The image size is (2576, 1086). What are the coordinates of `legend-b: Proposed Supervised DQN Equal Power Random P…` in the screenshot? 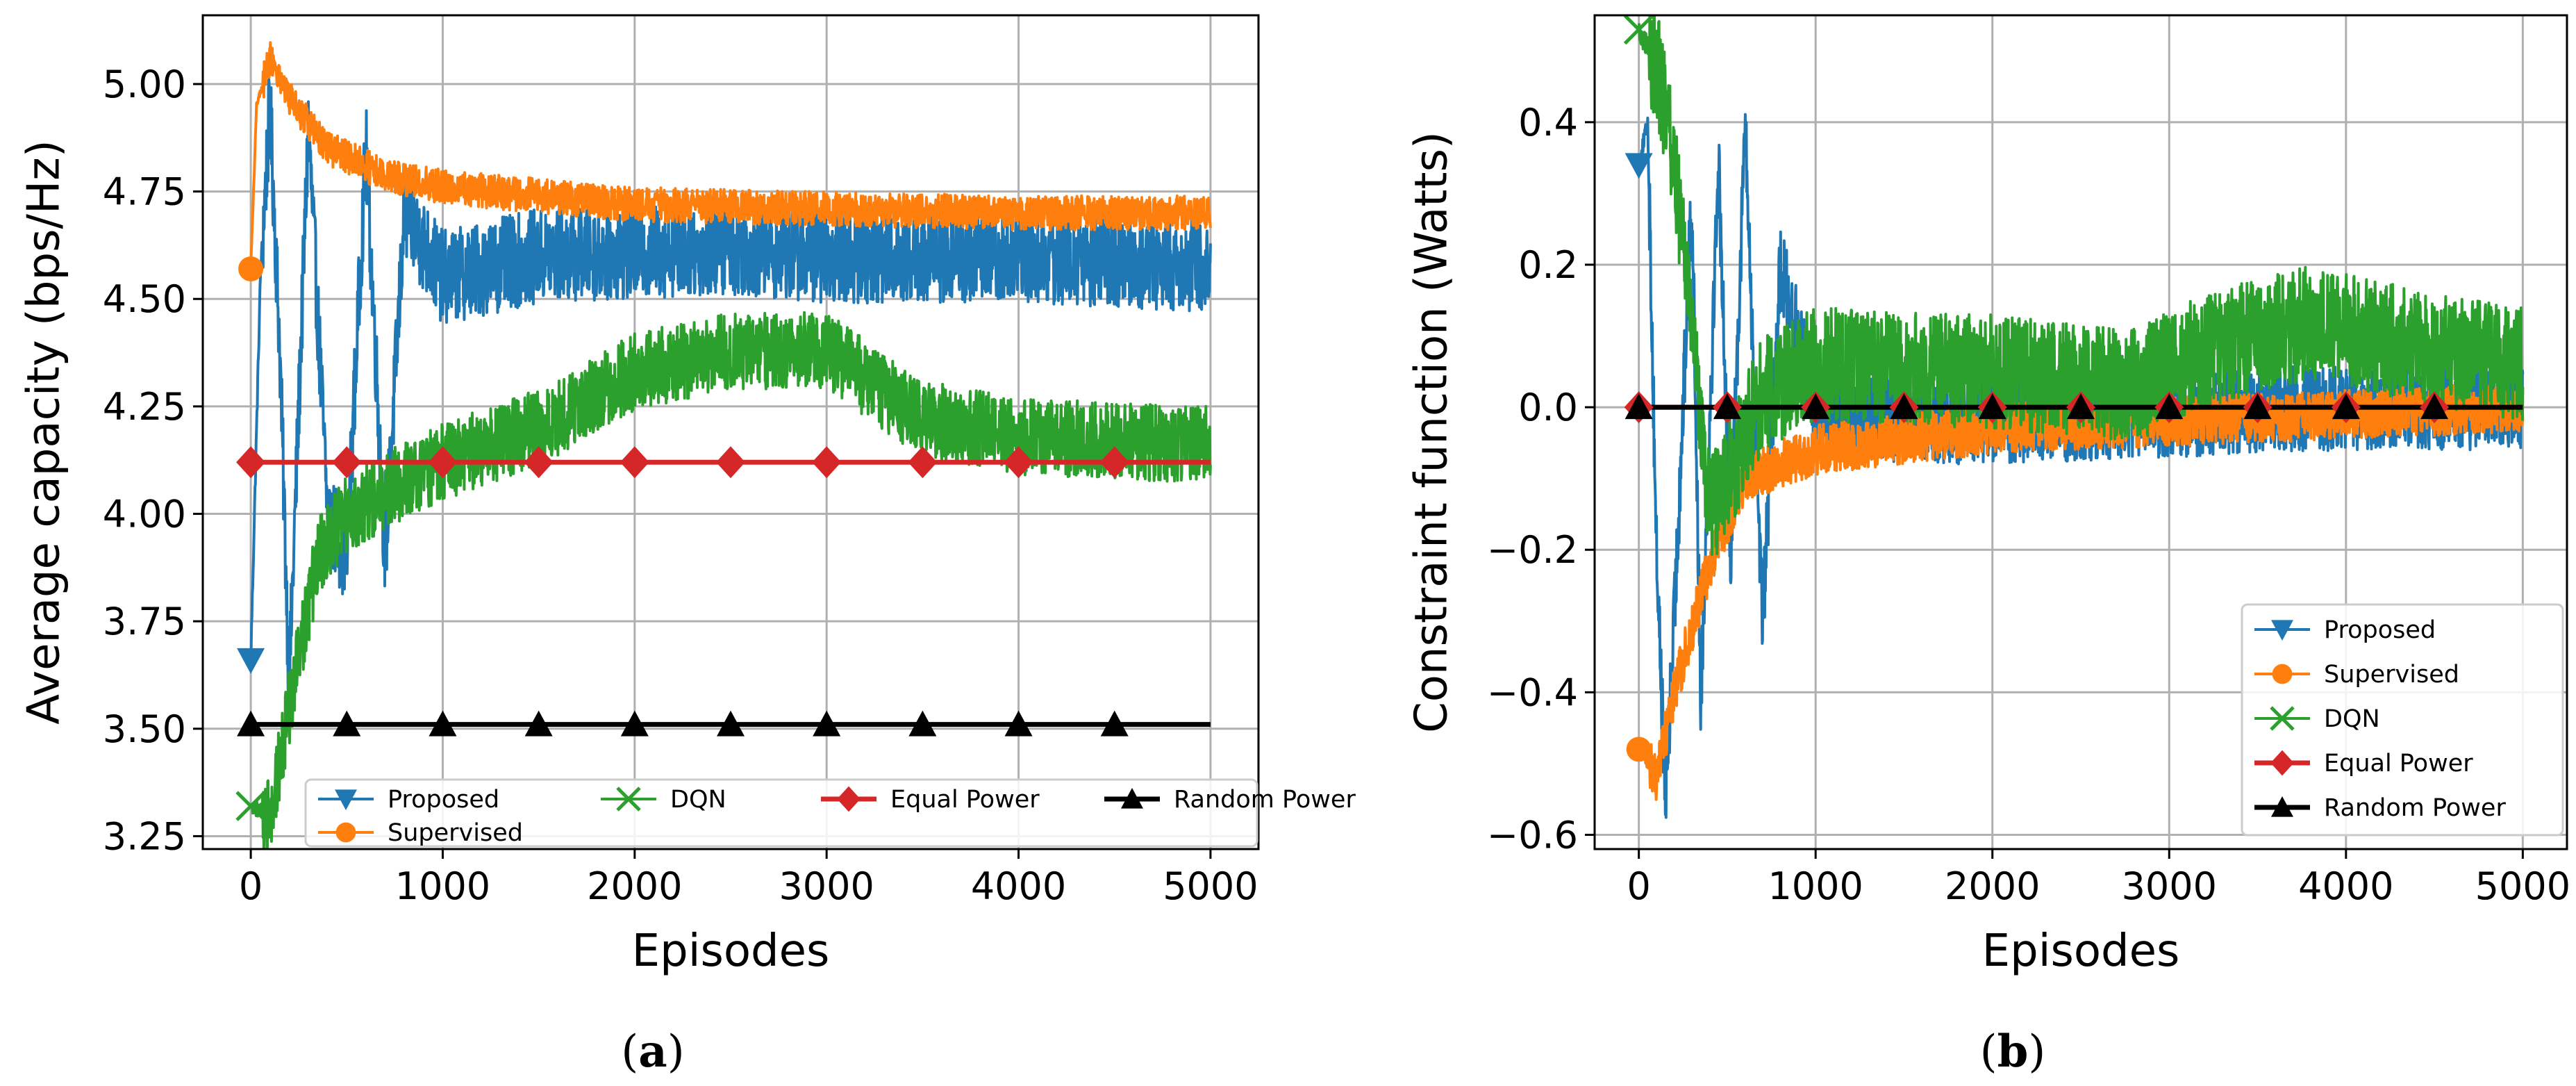 It's located at (2402, 720).